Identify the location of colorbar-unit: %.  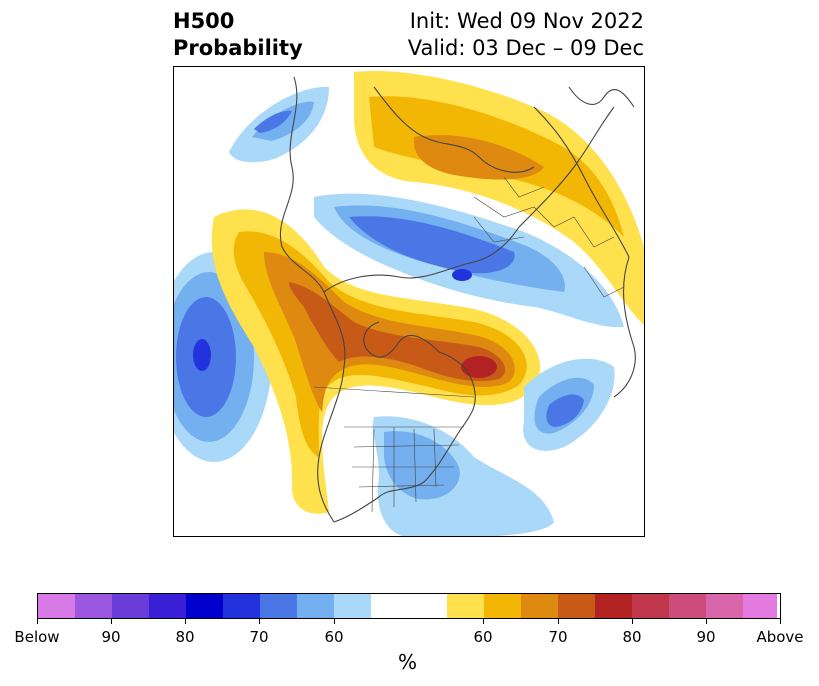
(408, 662).